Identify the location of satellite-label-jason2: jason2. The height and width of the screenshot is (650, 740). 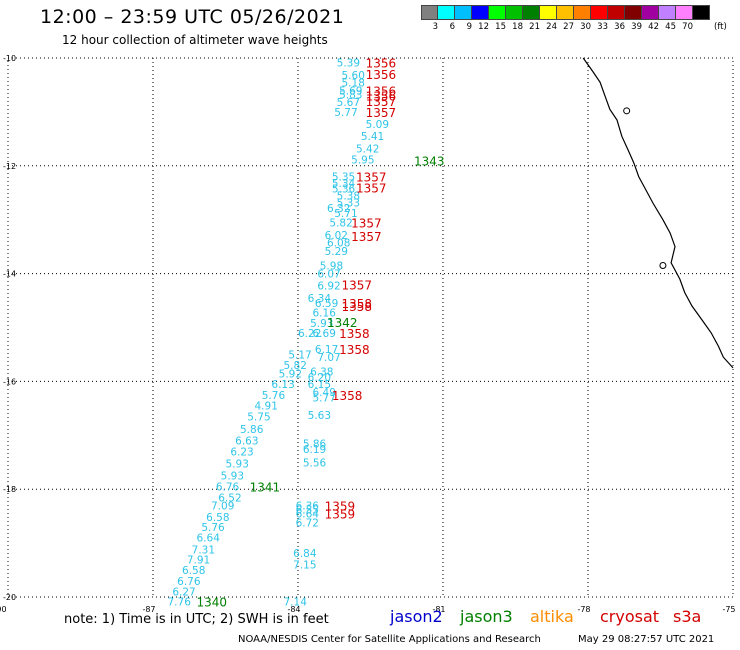
(416, 616).